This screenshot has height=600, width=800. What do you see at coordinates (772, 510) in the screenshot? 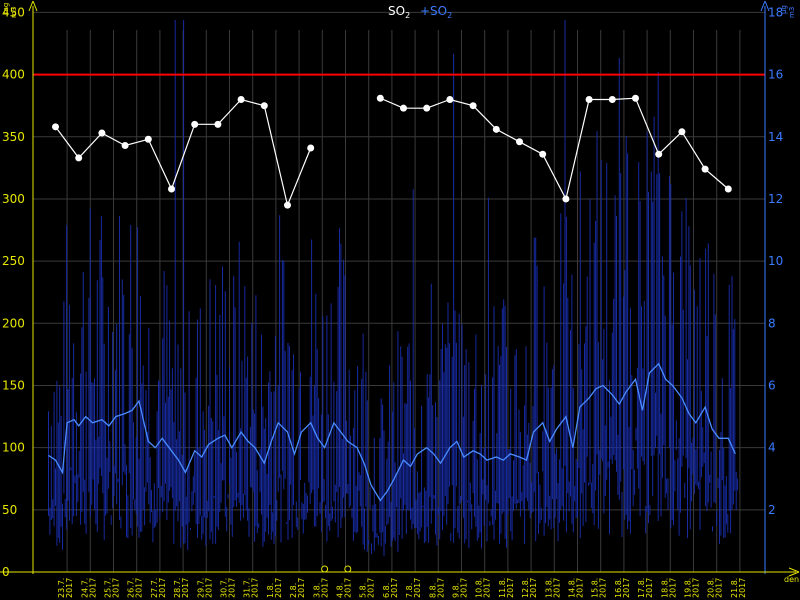
I see `y-right-tick-label: 2` at bounding box center [772, 510].